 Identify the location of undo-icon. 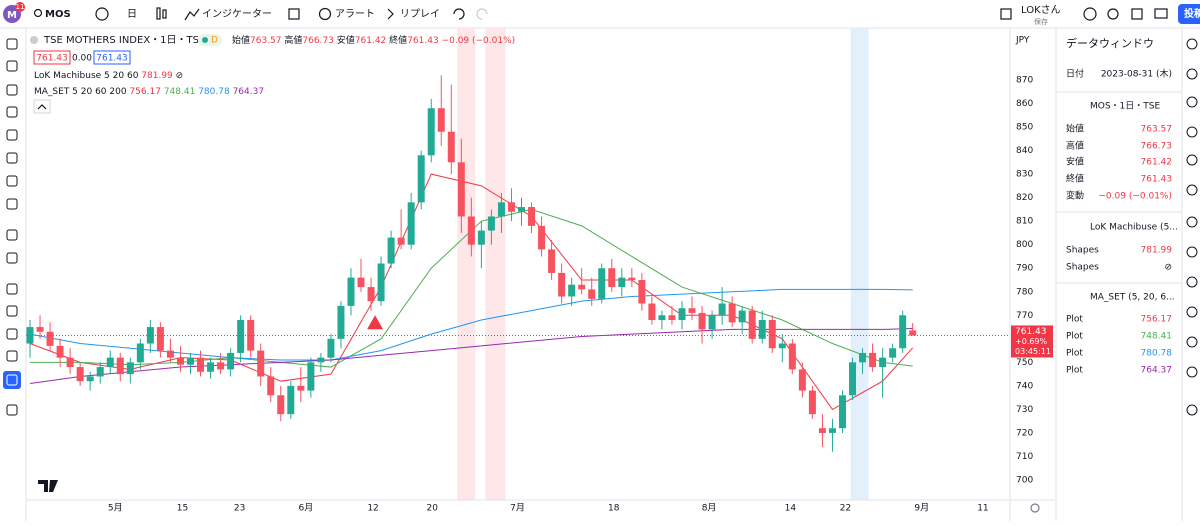
(459, 14).